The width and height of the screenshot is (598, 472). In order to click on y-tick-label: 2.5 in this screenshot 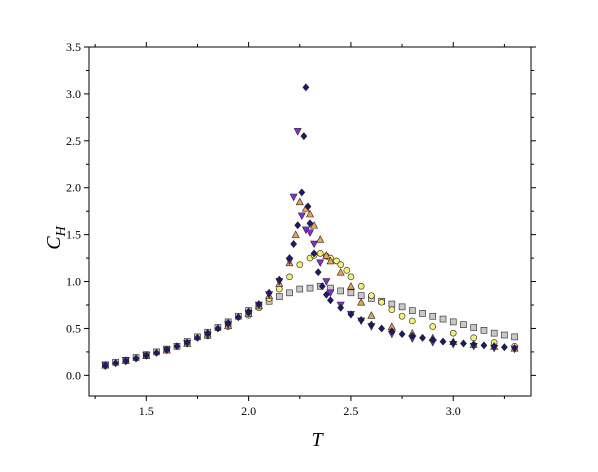, I will do `click(73, 141)`.